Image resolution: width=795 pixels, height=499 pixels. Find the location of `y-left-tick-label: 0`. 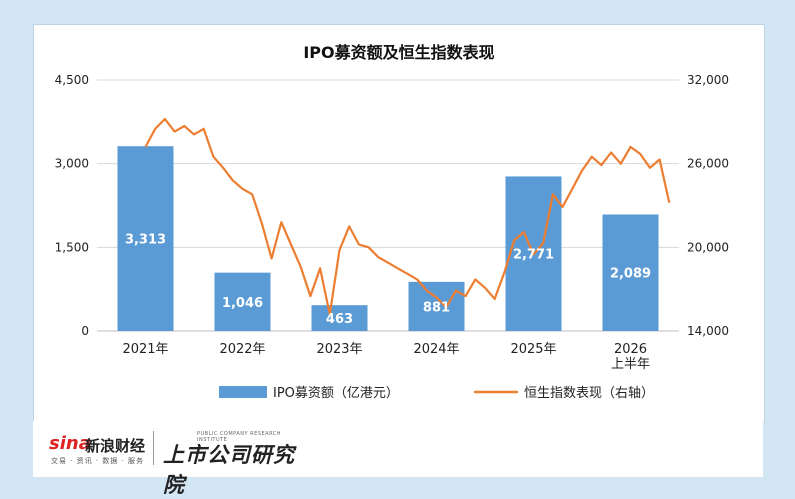

y-left-tick-label: 0 is located at coordinates (85, 331).